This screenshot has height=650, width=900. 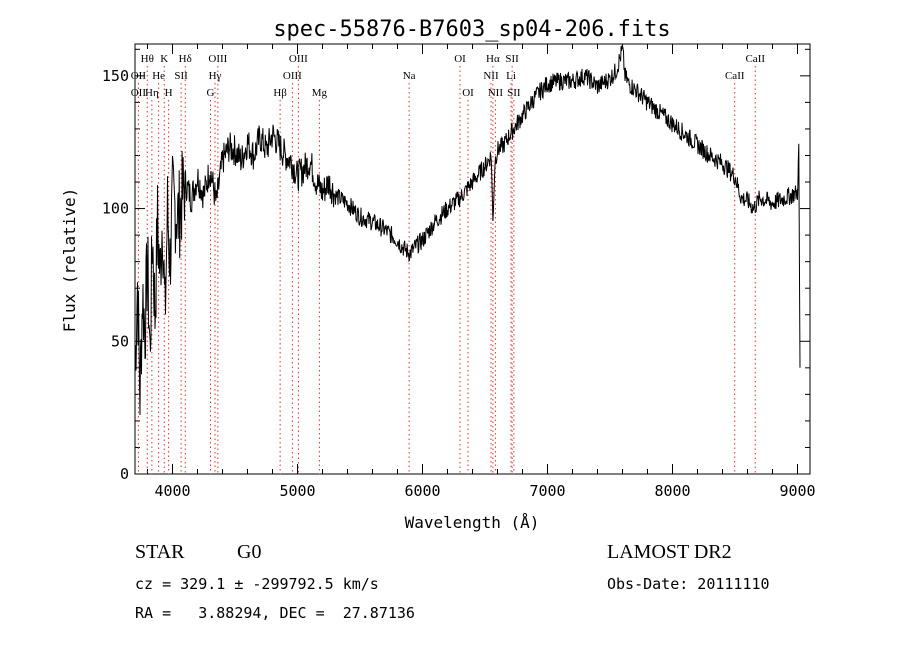 What do you see at coordinates (115, 76) in the screenshot?
I see `y-tick-label: 150` at bounding box center [115, 76].